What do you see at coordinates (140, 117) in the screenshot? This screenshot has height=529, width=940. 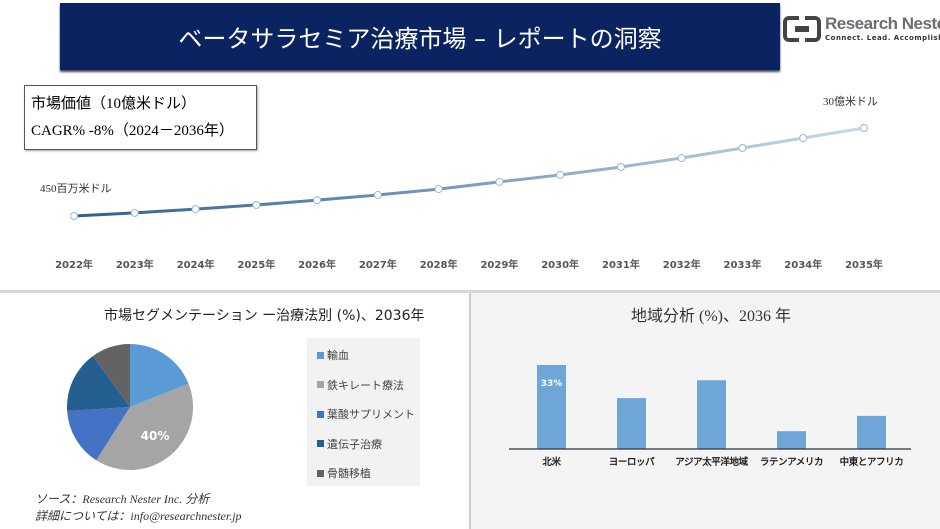 I see `kpi-box: 市場価値（10億米ドル） CAGR% -8%（2024－2036年）` at bounding box center [140, 117].